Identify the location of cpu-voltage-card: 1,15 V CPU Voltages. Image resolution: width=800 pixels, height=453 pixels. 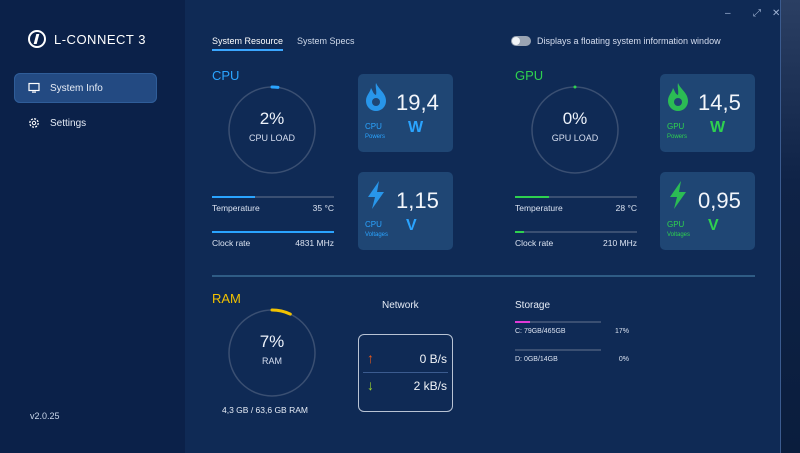
(405, 211).